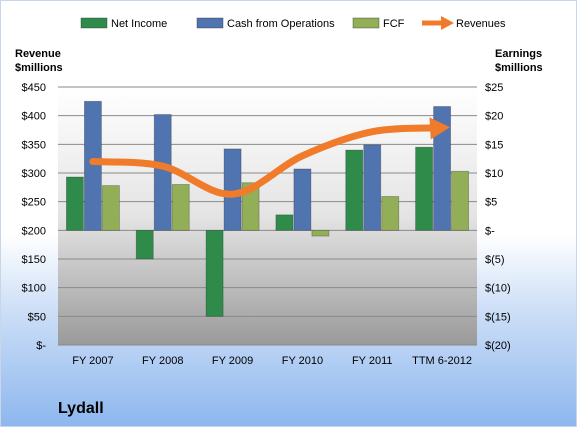 This screenshot has width=577, height=428. I want to click on right-tick-label: $5, so click(491, 203).